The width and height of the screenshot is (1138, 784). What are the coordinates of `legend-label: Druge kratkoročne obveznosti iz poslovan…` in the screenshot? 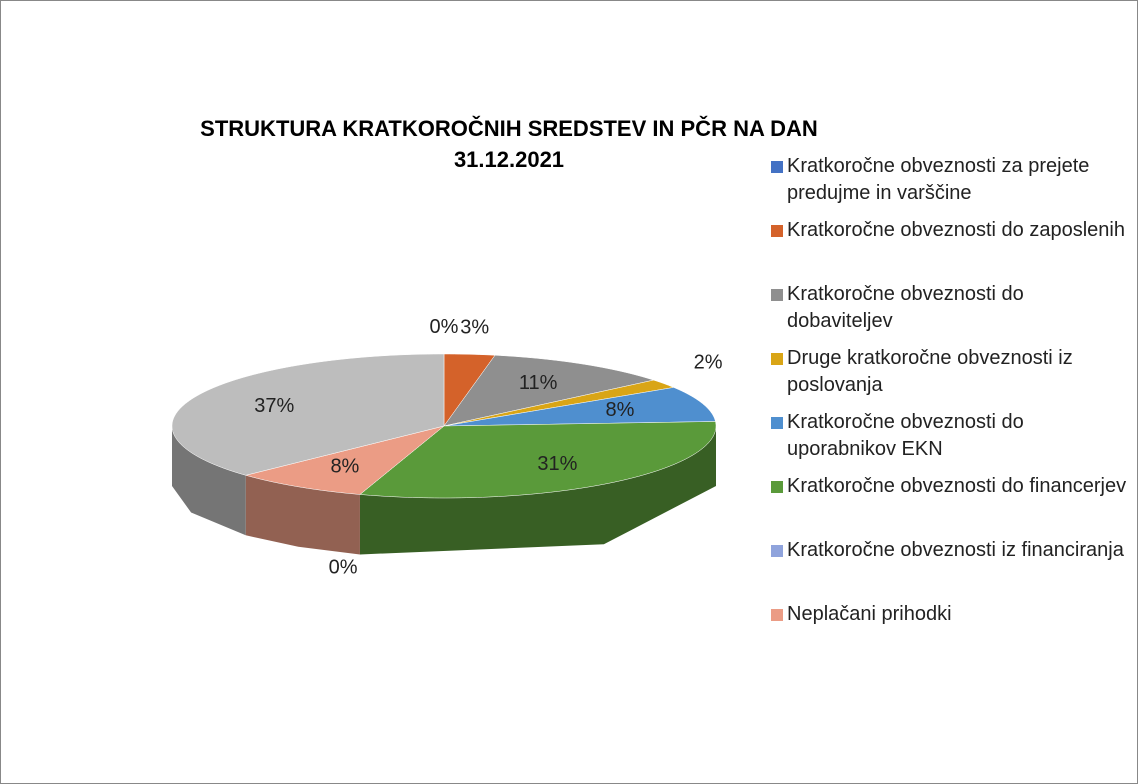 It's located at (930, 371).